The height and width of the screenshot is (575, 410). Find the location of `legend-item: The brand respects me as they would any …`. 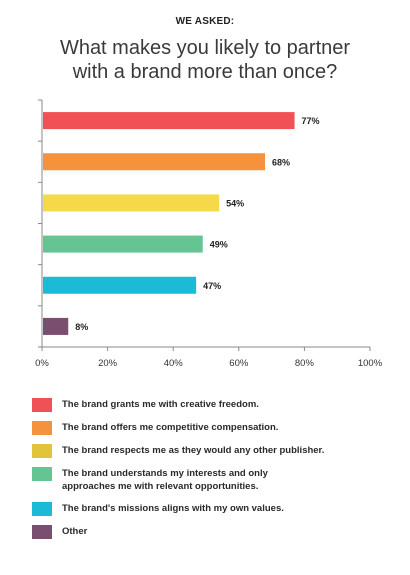

legend-item: The brand respects me as they would any … is located at coordinates (212, 451).